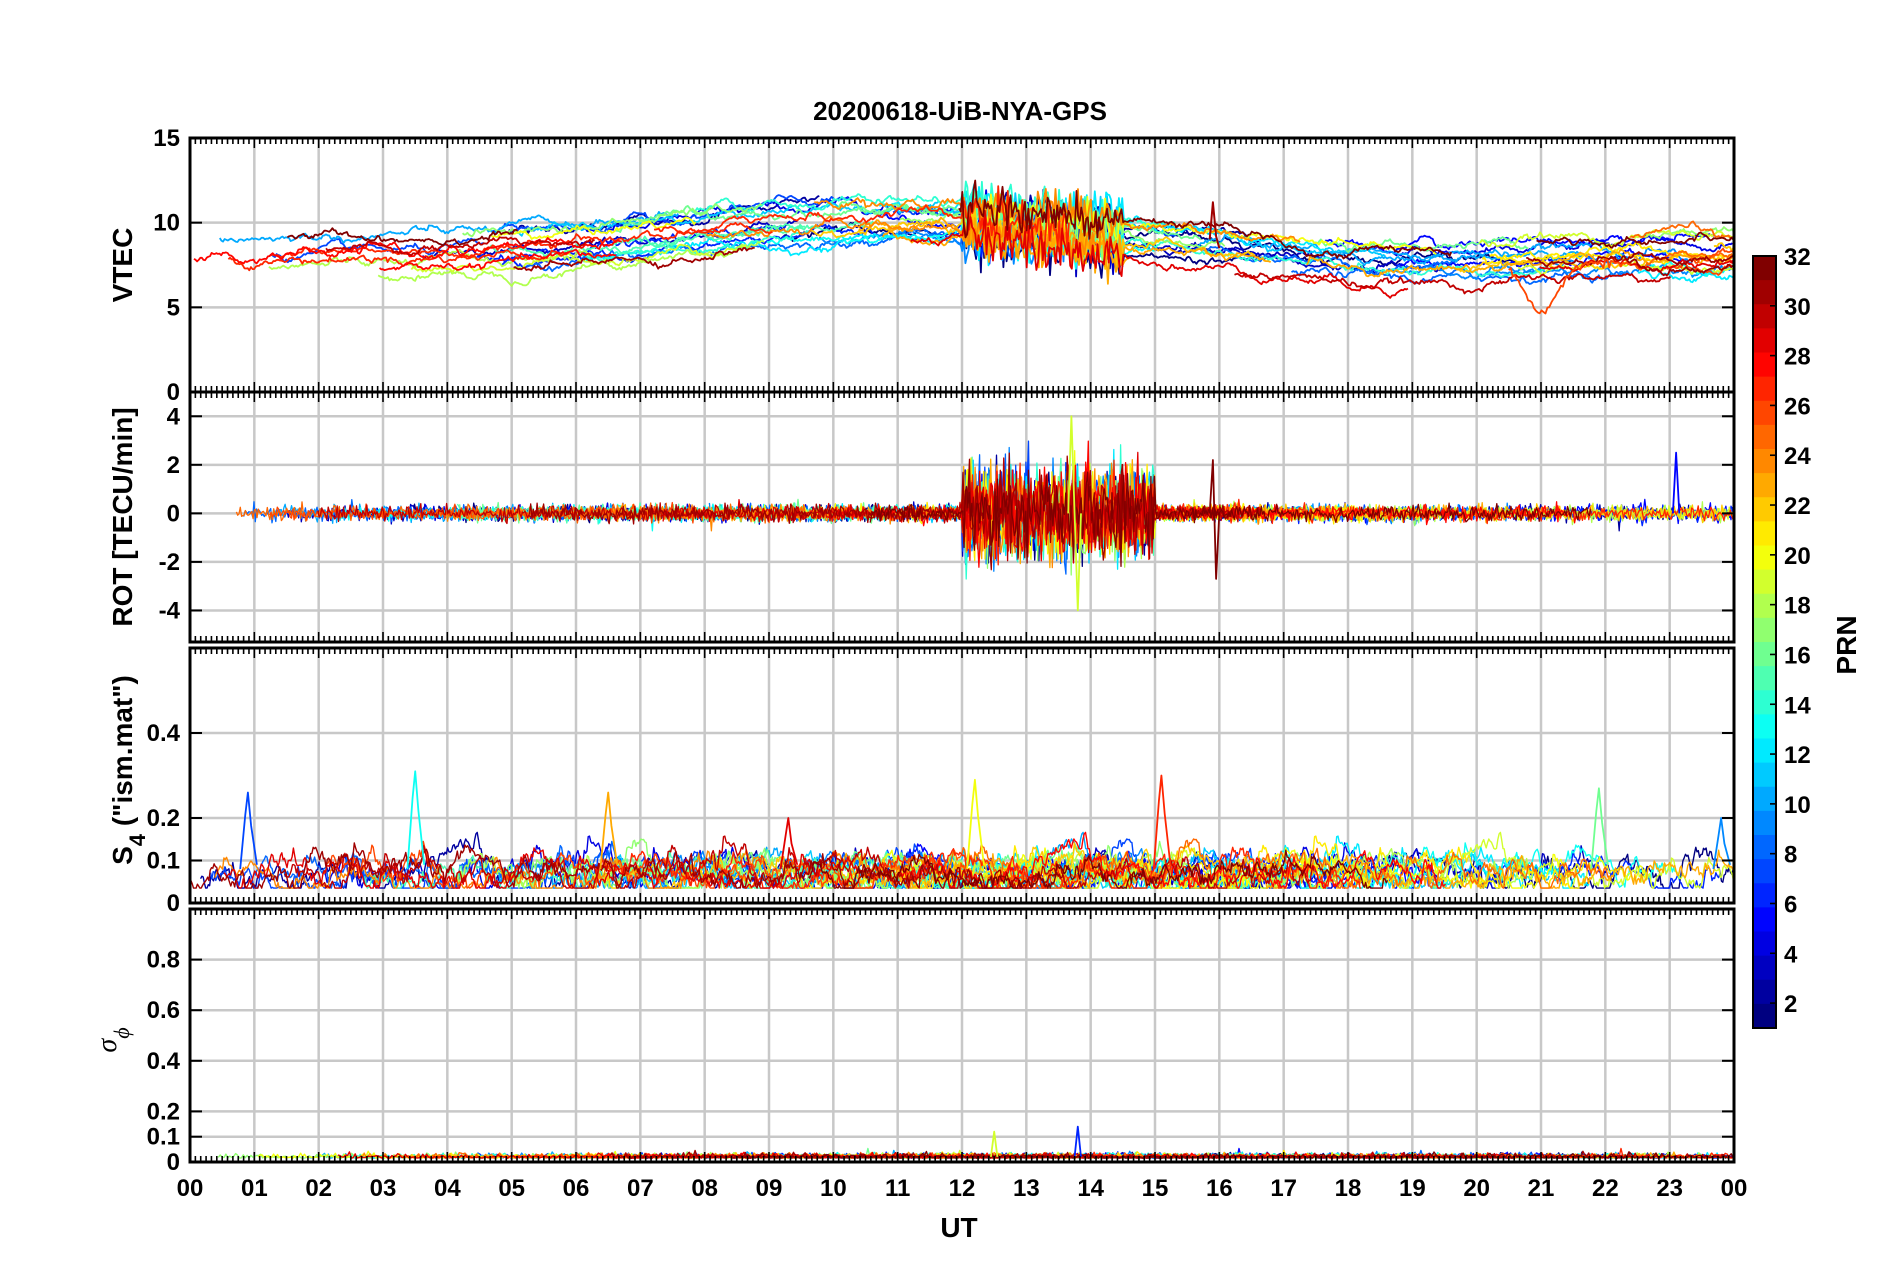 The height and width of the screenshot is (1272, 1902). I want to click on x-tick-label: 14, so click(1090, 1188).